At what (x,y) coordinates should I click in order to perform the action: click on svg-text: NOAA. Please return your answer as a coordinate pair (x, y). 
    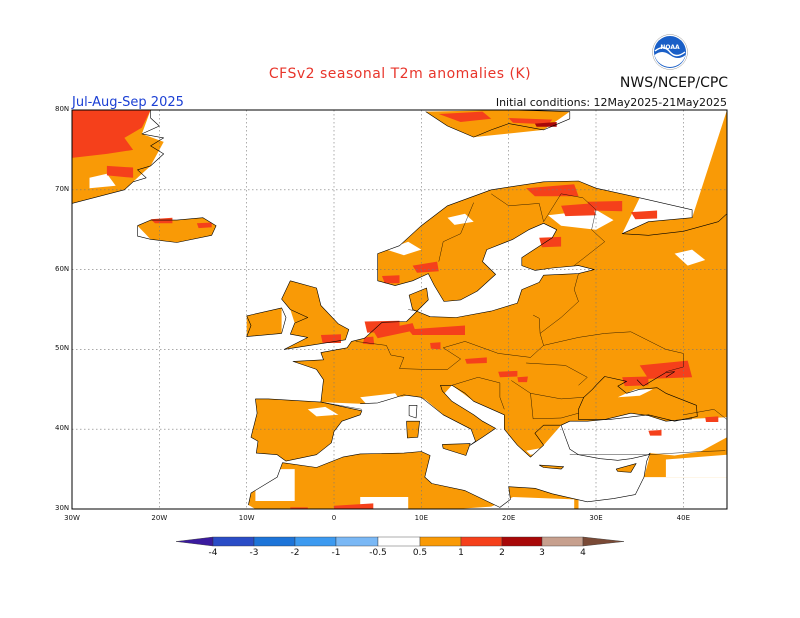
    Looking at the image, I should click on (670, 47).